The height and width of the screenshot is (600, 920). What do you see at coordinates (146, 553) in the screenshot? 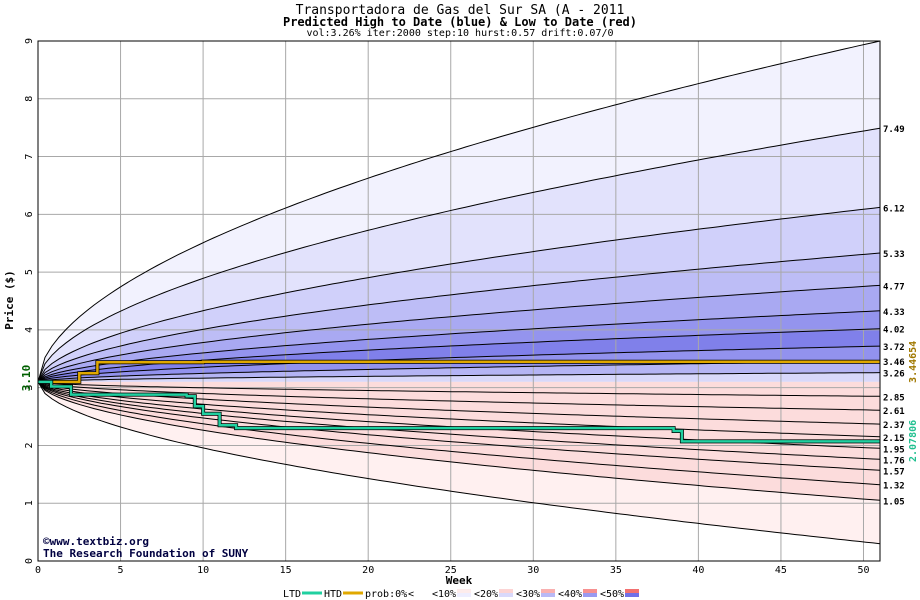
I see `watermark-org: The Research Foundation of SUNY` at bounding box center [146, 553].